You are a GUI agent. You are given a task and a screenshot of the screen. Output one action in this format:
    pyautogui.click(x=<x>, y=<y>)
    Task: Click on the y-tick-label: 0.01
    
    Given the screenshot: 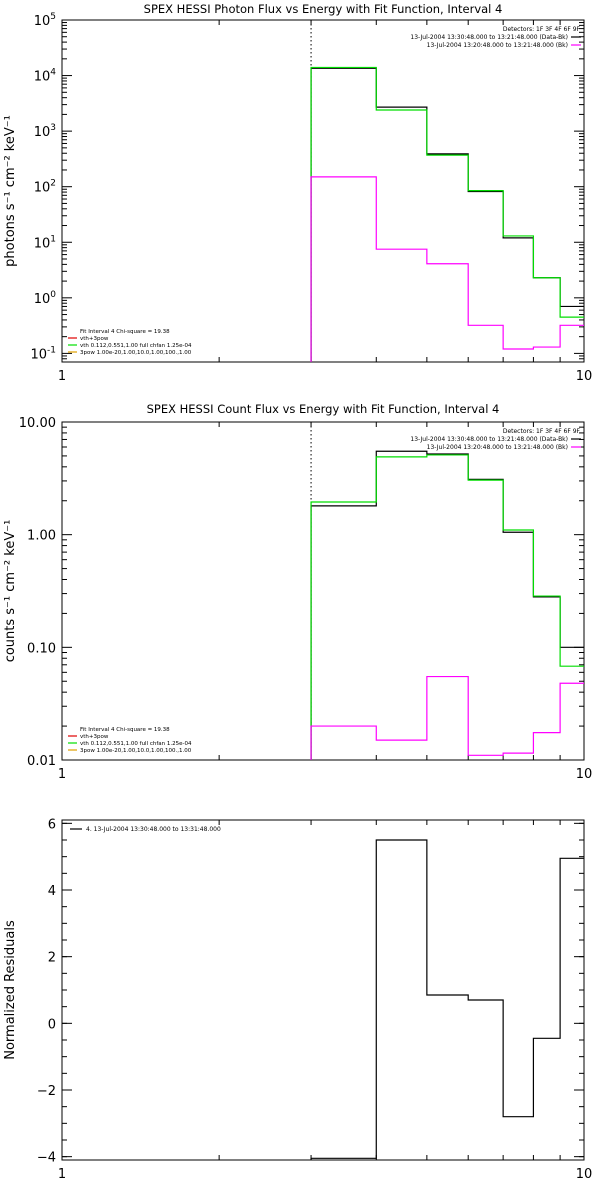 What is the action you would take?
    pyautogui.click(x=41, y=761)
    